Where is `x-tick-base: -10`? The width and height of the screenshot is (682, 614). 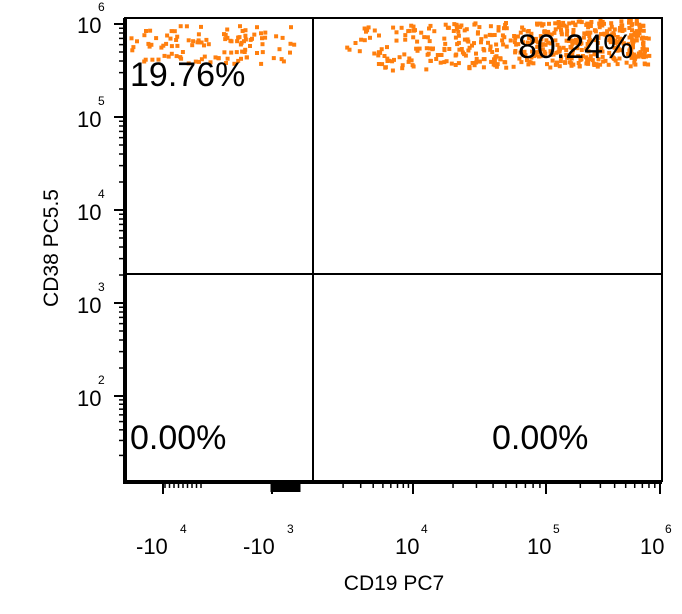
x-tick-base: -10 is located at coordinates (259, 546).